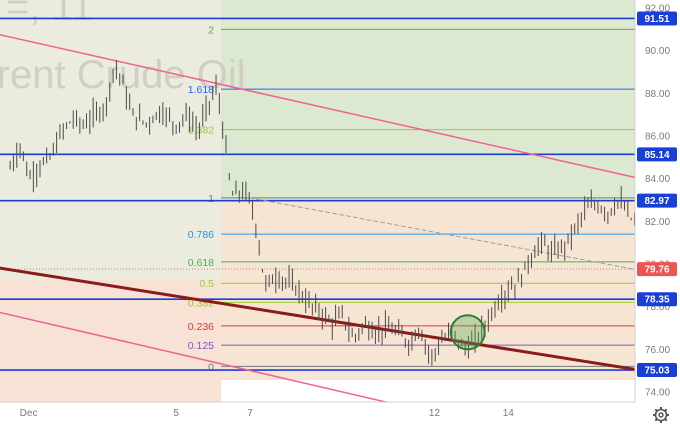 The image size is (680, 428). I want to click on badge-78.35: 78.35, so click(656, 300).